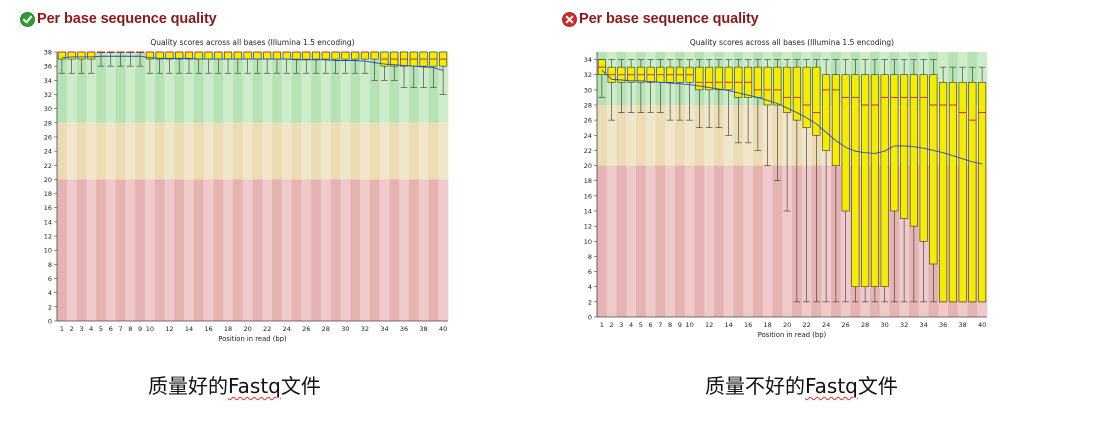 The height and width of the screenshot is (436, 1108). What do you see at coordinates (150, 329) in the screenshot?
I see `x-tick-label: 10` at bounding box center [150, 329].